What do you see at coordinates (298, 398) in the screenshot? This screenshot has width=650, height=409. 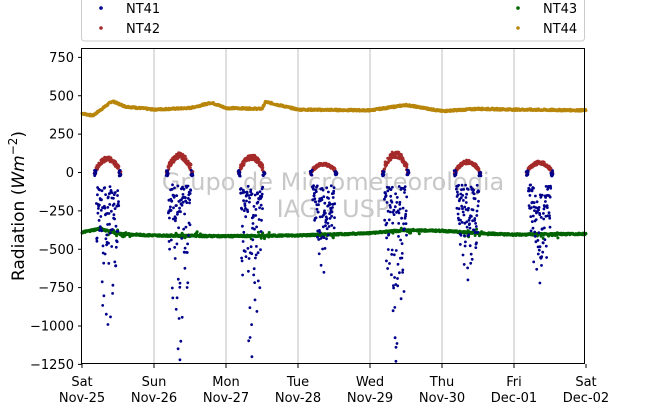 I see `x-tick-date-3: Nov-28` at bounding box center [298, 398].